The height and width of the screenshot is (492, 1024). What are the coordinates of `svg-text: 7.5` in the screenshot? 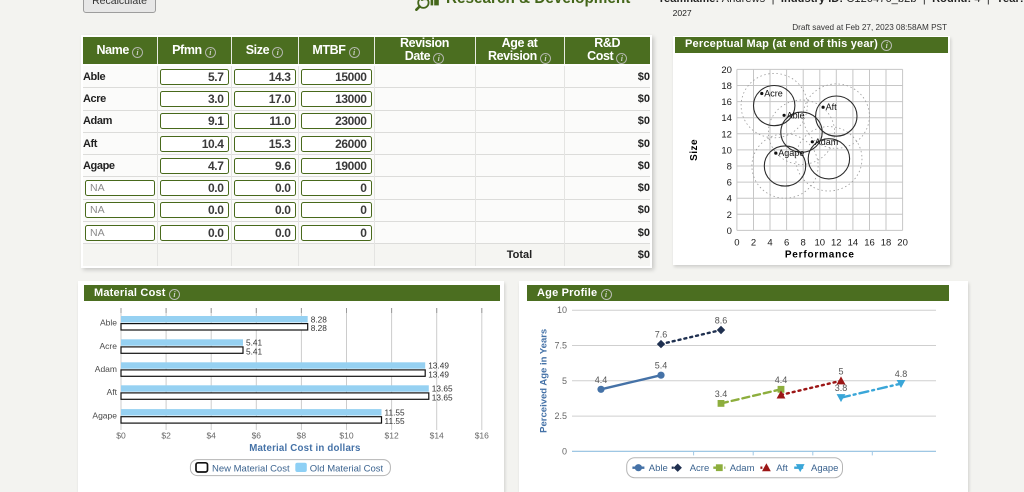 It's located at (560, 346).